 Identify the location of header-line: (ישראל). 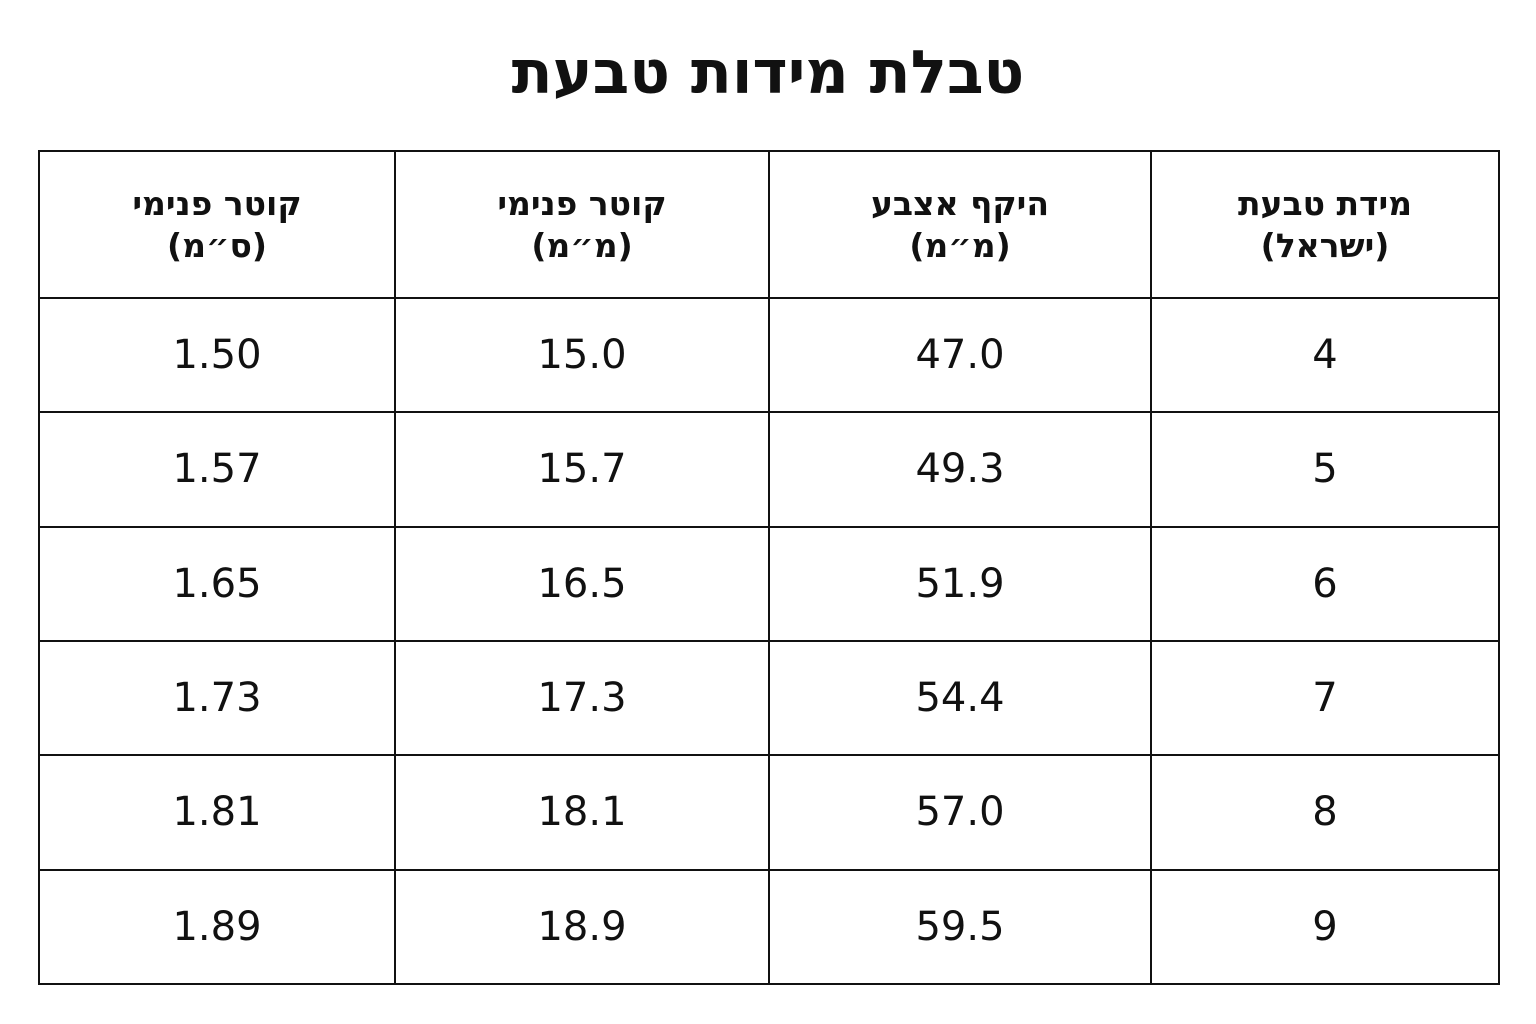
(1325, 245).